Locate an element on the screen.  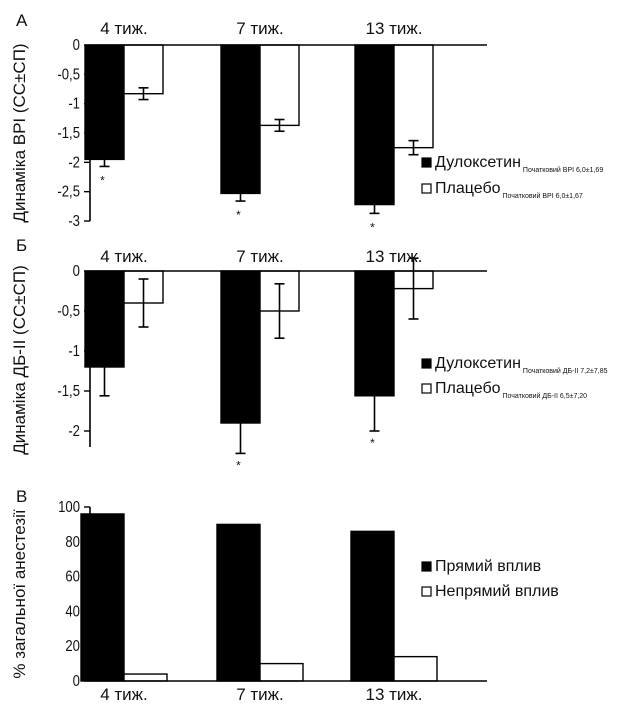
panel-1-y-tick-label: -3 is located at coordinates (74, 221).